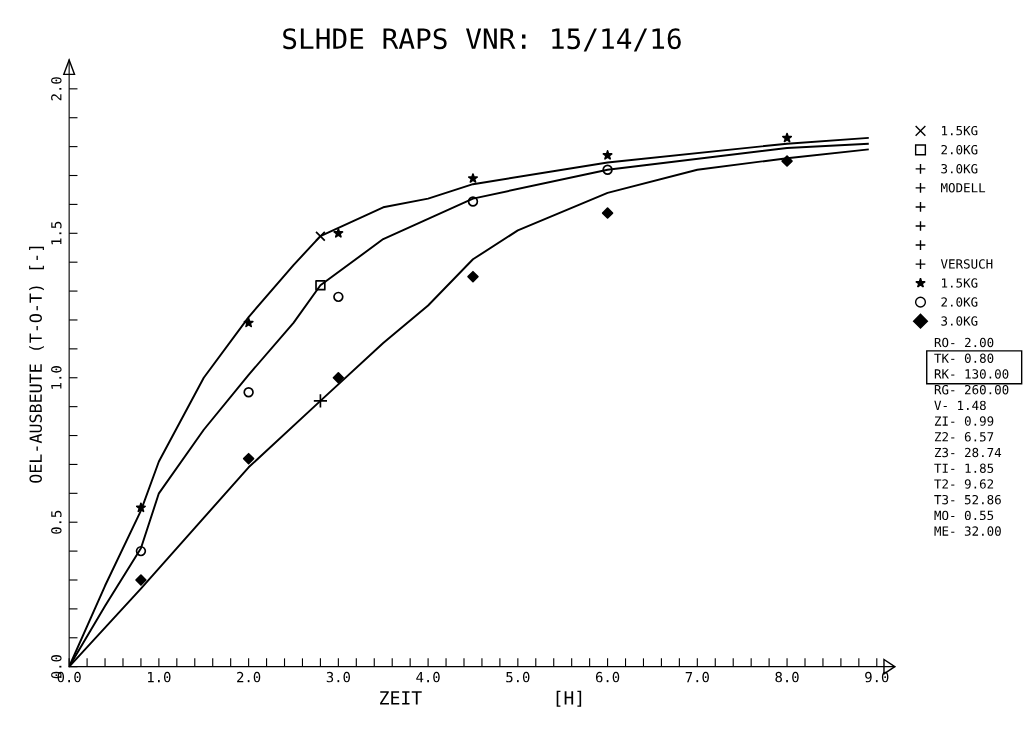 This screenshot has width=1032, height=731. What do you see at coordinates (967, 531) in the screenshot?
I see `text: ME- 32.00` at bounding box center [967, 531].